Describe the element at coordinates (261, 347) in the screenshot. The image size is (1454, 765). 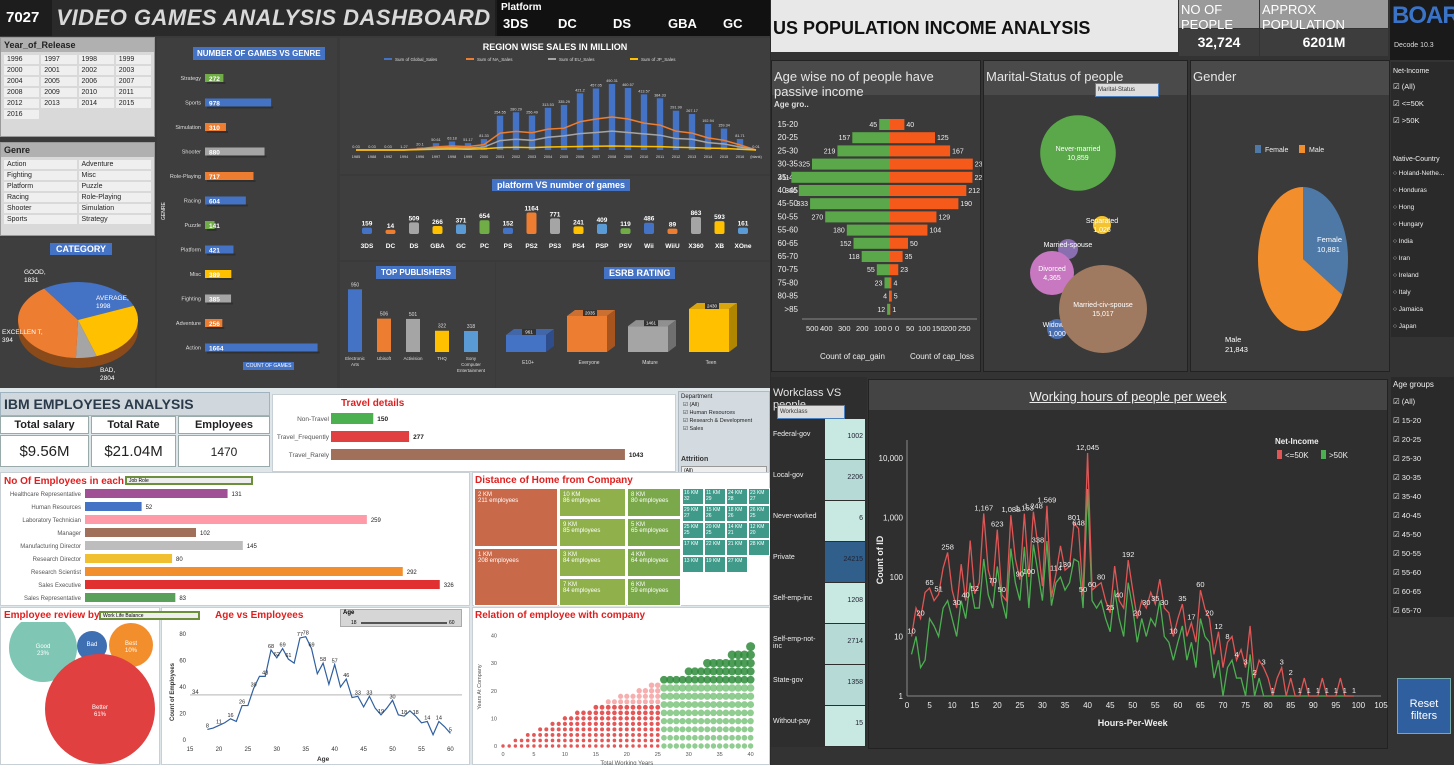
I see `genre-bar-action` at that location.